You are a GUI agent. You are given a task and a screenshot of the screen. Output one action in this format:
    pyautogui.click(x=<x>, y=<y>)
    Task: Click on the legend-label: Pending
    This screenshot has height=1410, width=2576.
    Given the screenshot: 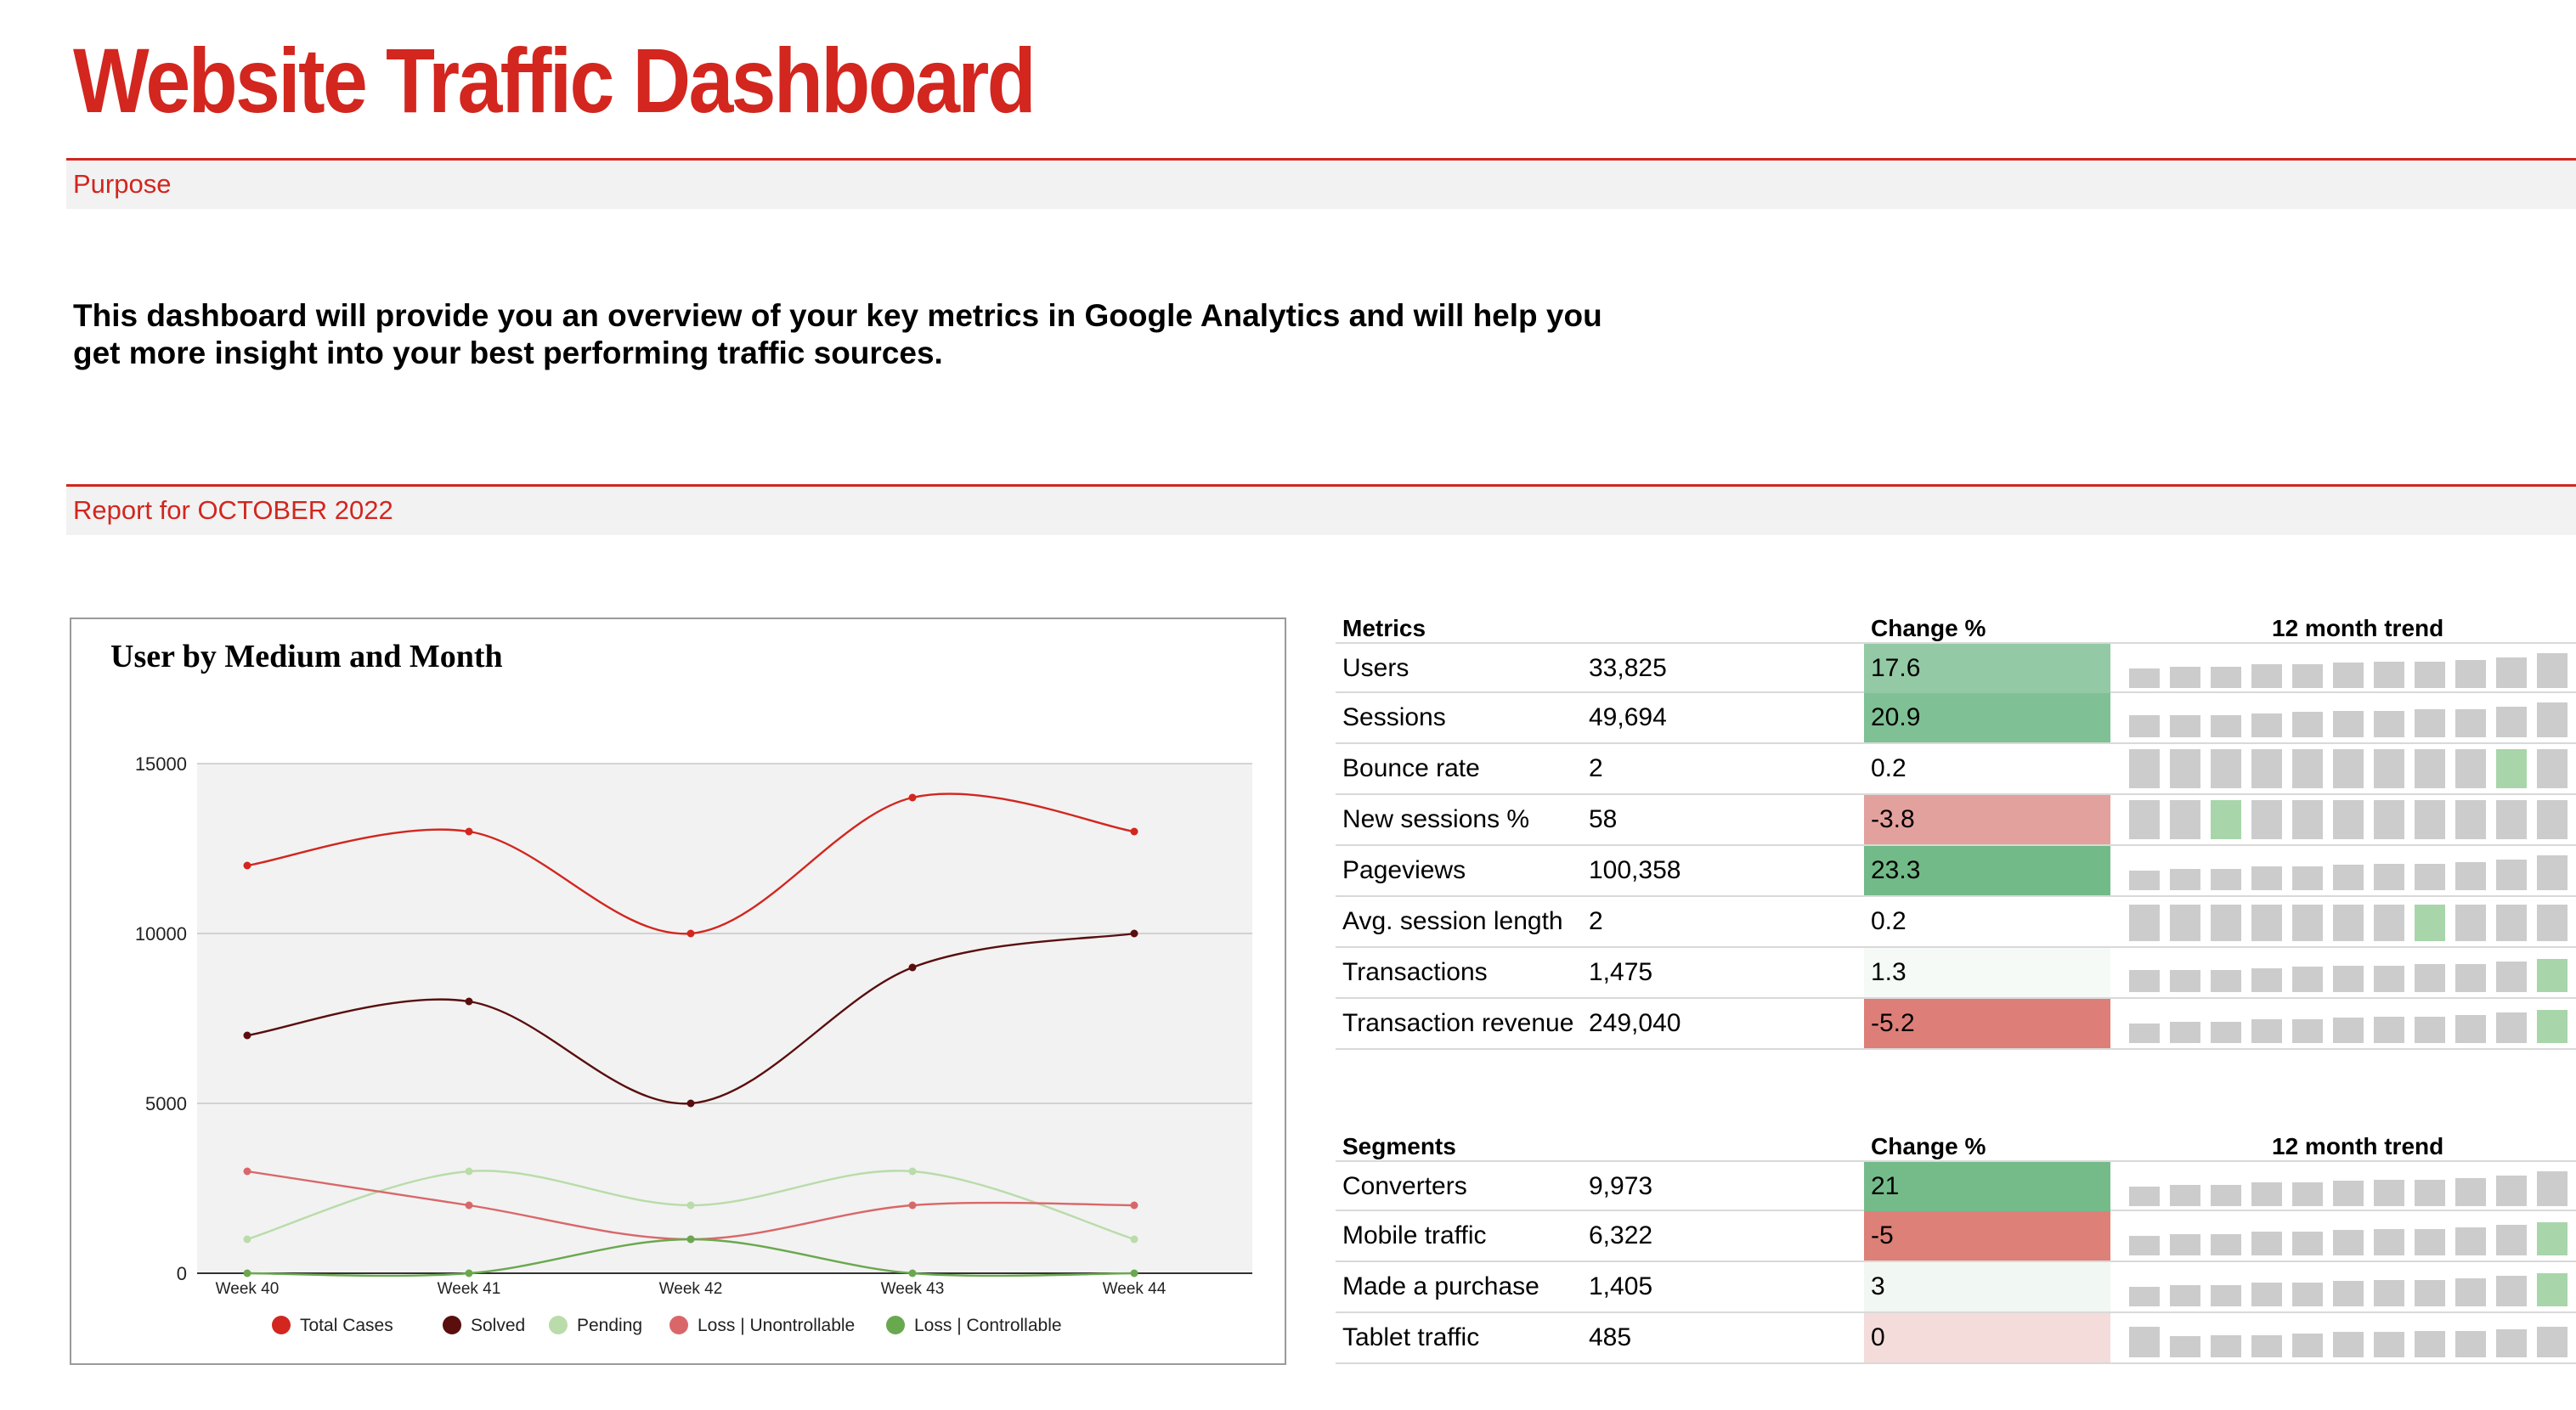 What is the action you would take?
    pyautogui.click(x=610, y=1325)
    